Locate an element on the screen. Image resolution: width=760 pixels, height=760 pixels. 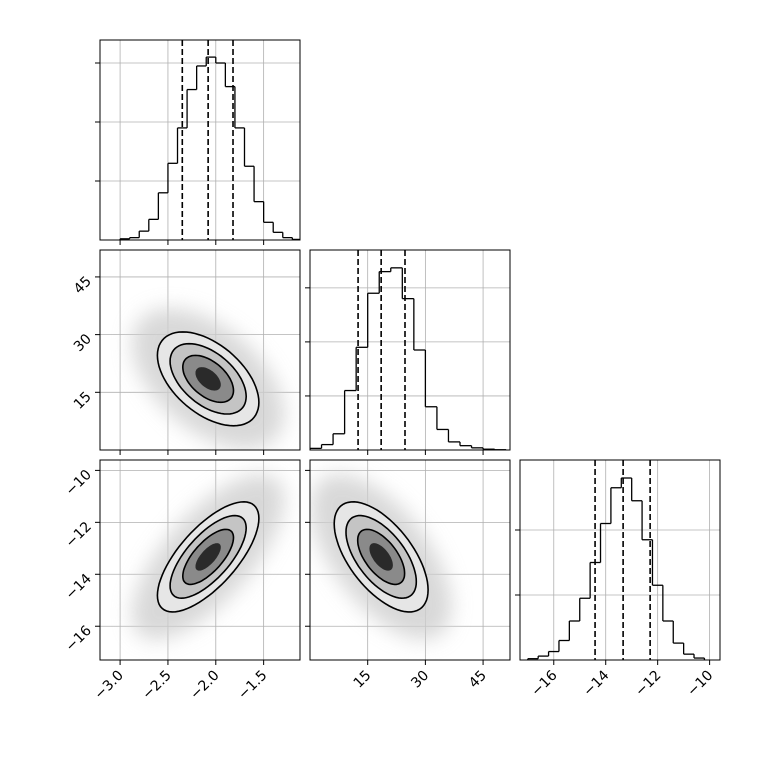
x-tick-label: −14 is located at coordinates (596, 683).